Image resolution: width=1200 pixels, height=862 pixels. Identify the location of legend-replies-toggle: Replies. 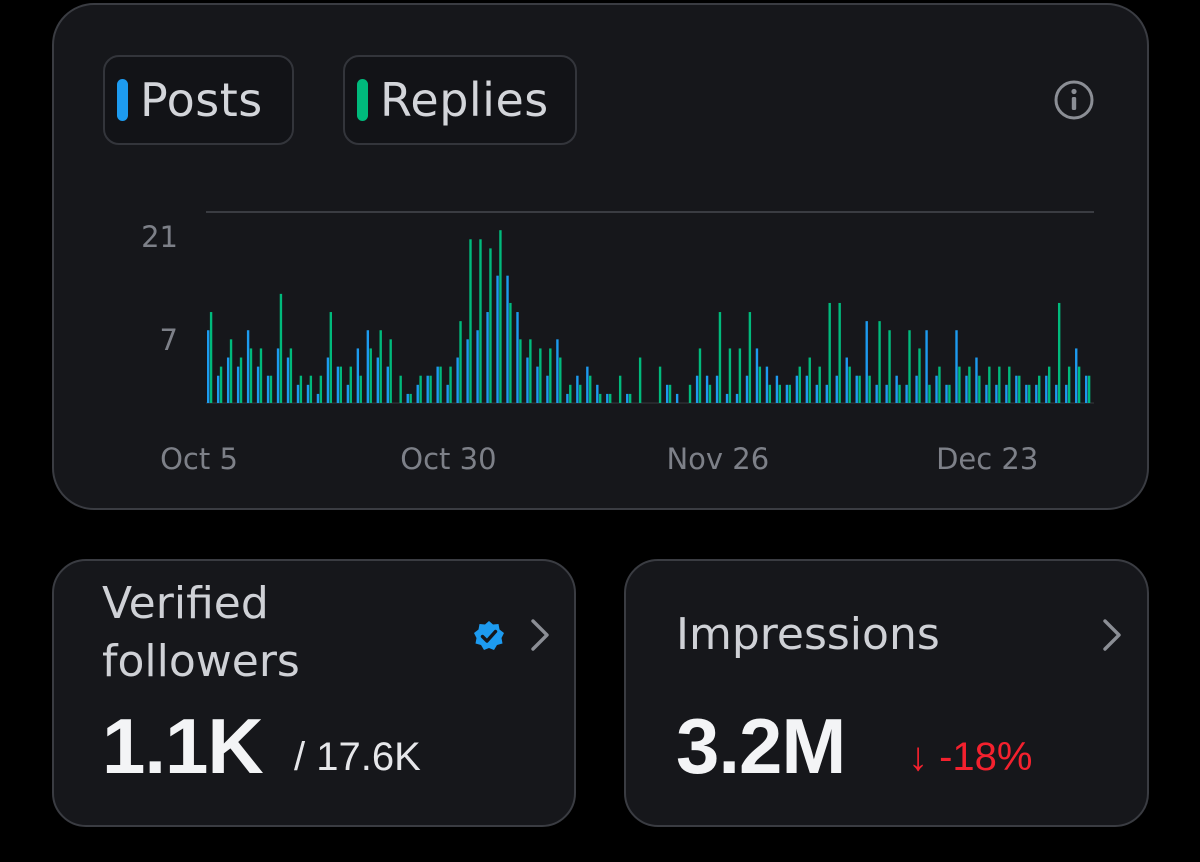
(460, 100).